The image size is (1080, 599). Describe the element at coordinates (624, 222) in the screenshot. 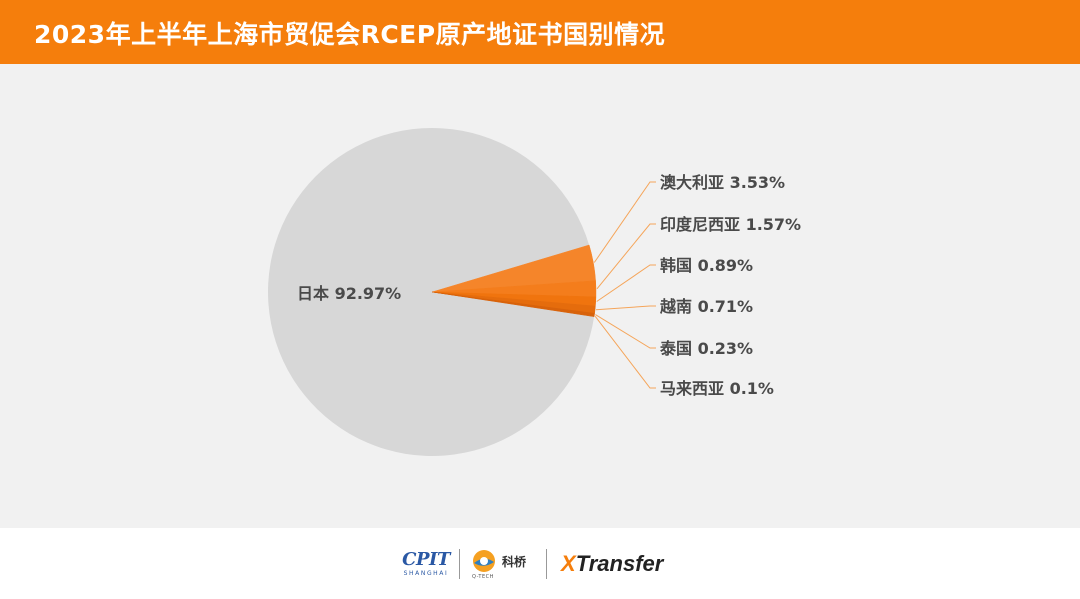

I see `leader-line-澳大利亚` at that location.